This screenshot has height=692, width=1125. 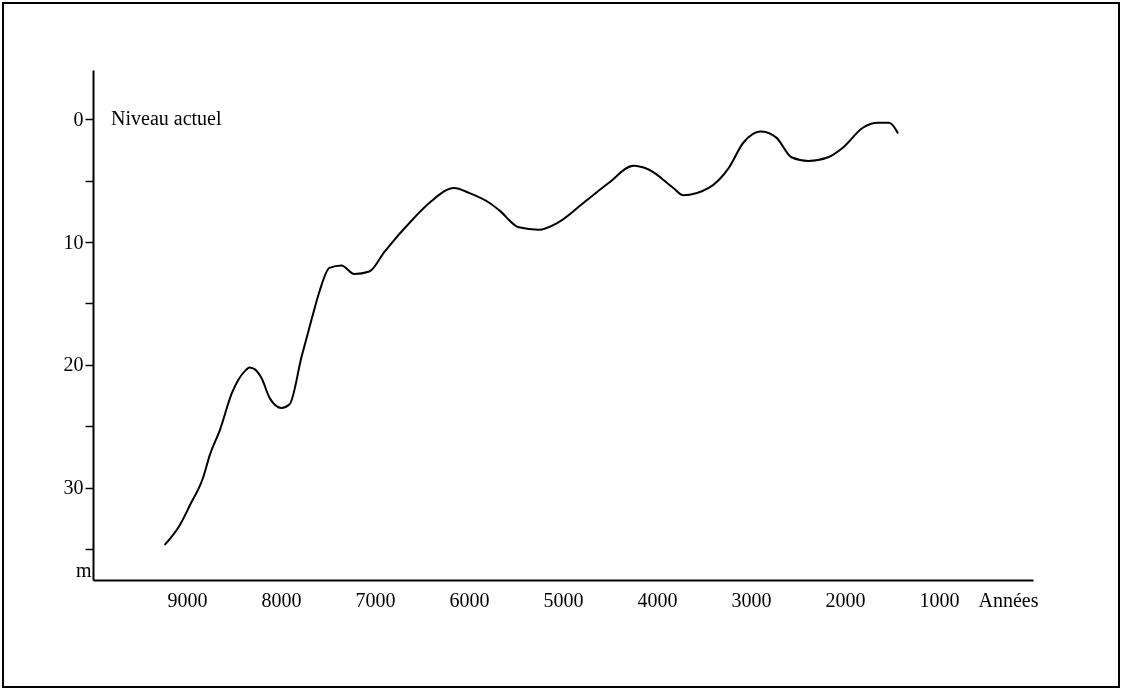 What do you see at coordinates (1008, 599) in the screenshot?
I see `x-axis-title: Années` at bounding box center [1008, 599].